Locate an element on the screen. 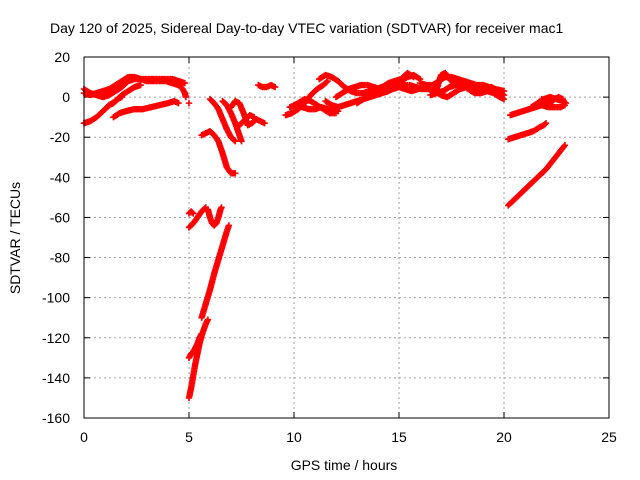  data-series-arc34 is located at coordinates (552, 100).